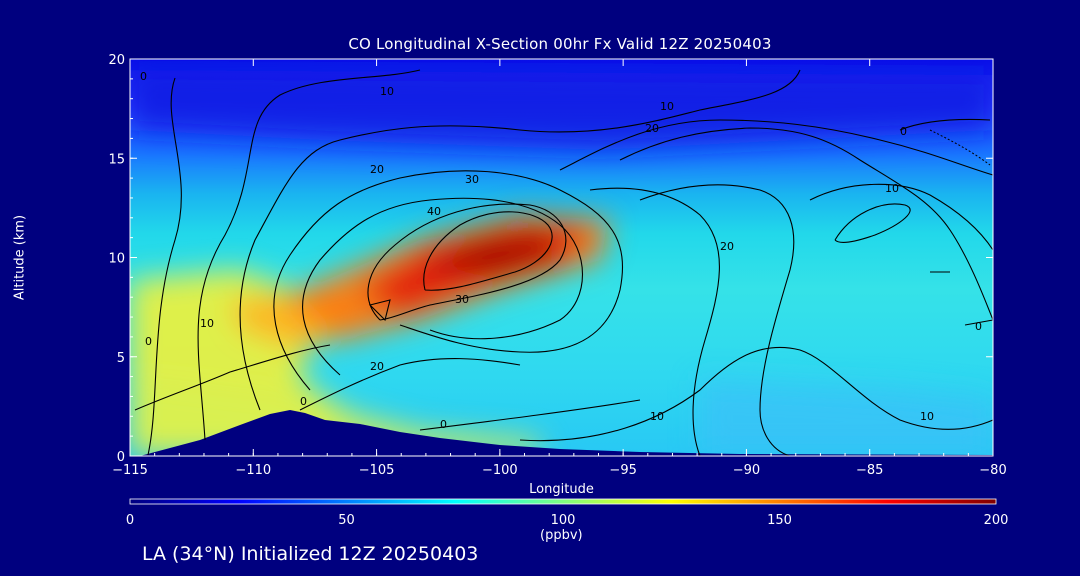  What do you see at coordinates (387, 91) in the screenshot?
I see `contour-label-2: 10` at bounding box center [387, 91].